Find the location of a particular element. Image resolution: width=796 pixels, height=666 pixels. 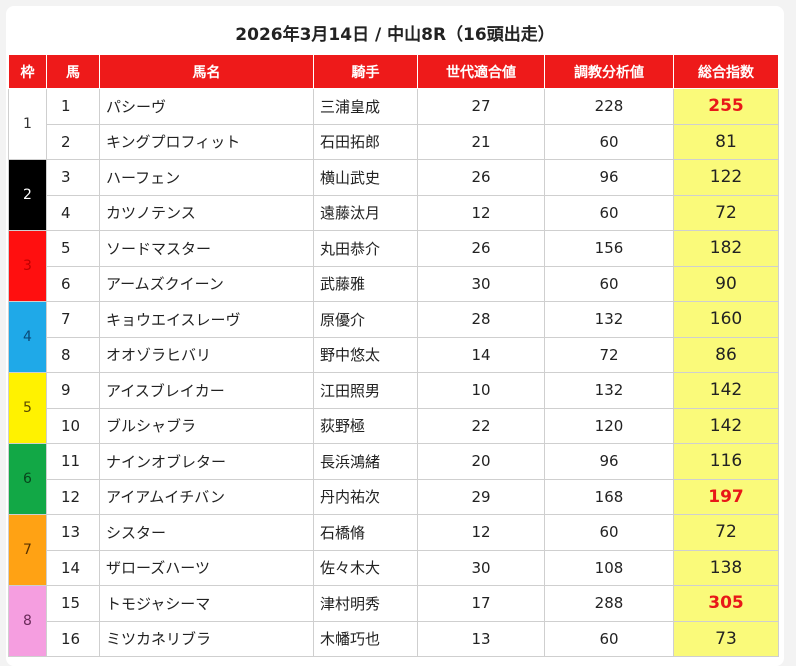

horse-name-cell: アイスブレイカー is located at coordinates (206, 390).